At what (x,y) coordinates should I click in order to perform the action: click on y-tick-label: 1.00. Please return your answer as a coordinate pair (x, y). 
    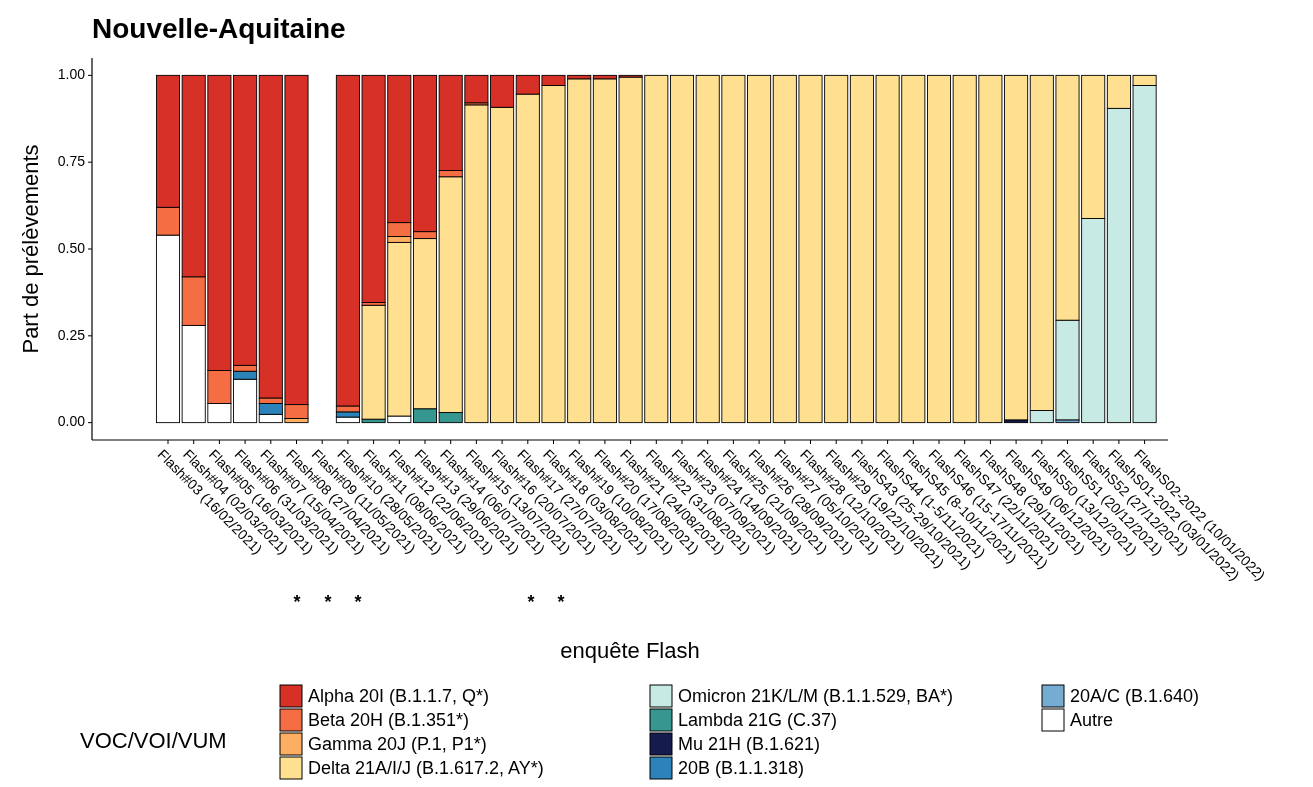
    Looking at the image, I should click on (71, 74).